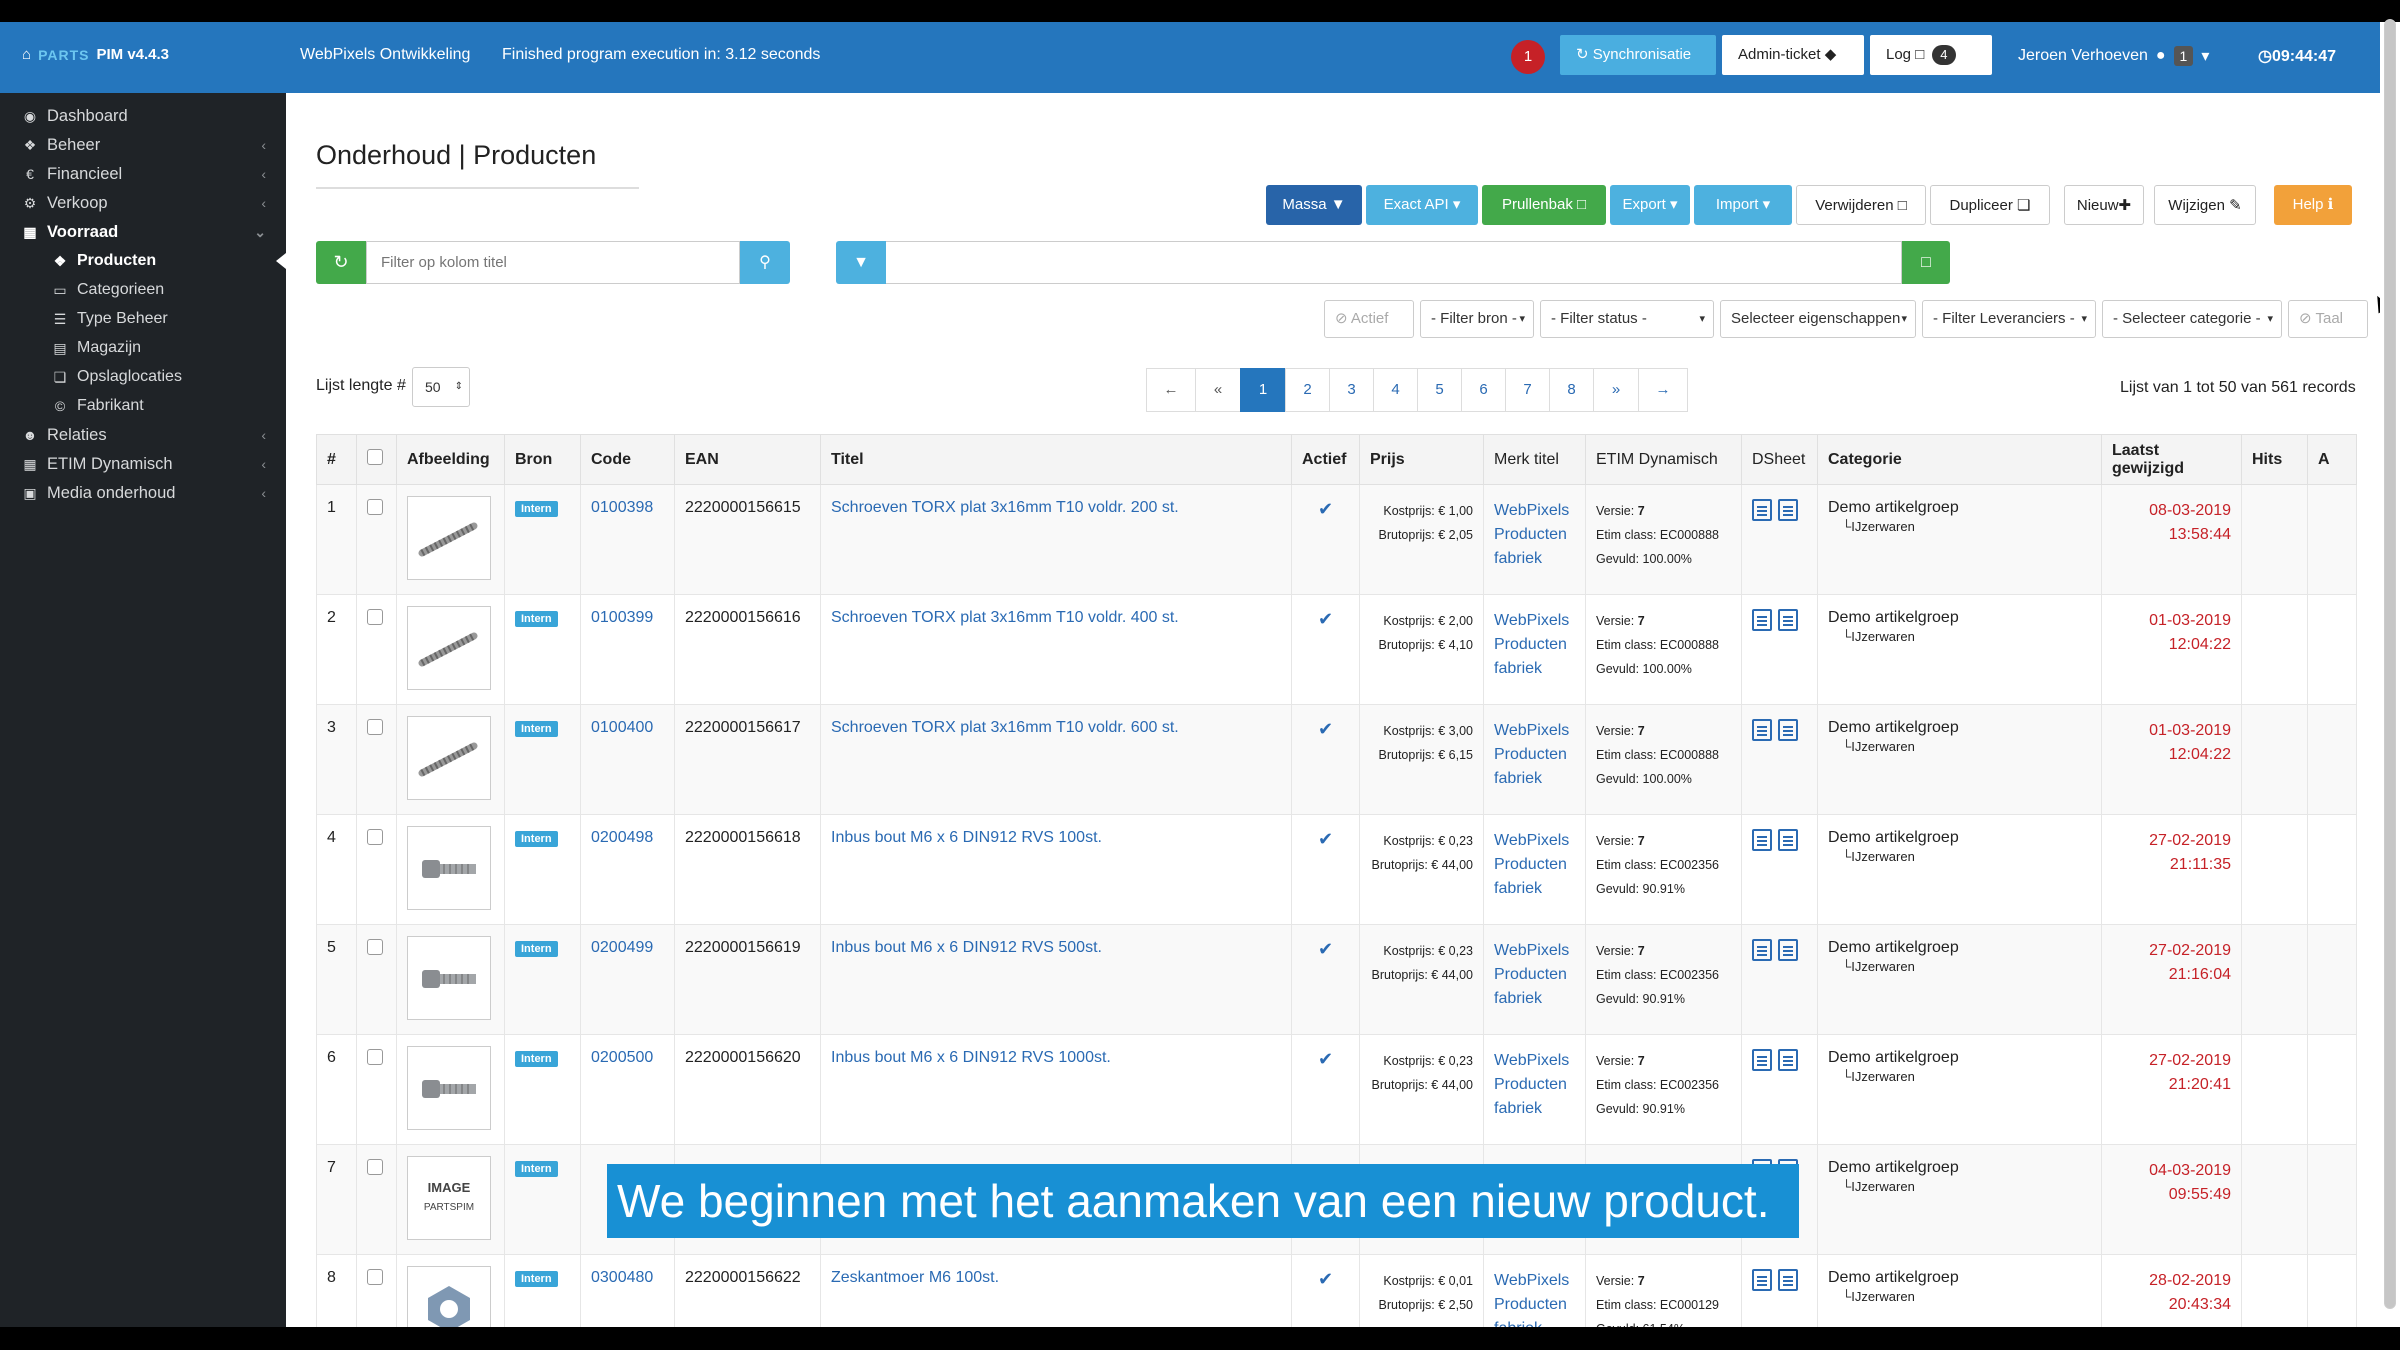  Describe the element at coordinates (341, 262) in the screenshot. I see `refresh-button: ↻` at that location.